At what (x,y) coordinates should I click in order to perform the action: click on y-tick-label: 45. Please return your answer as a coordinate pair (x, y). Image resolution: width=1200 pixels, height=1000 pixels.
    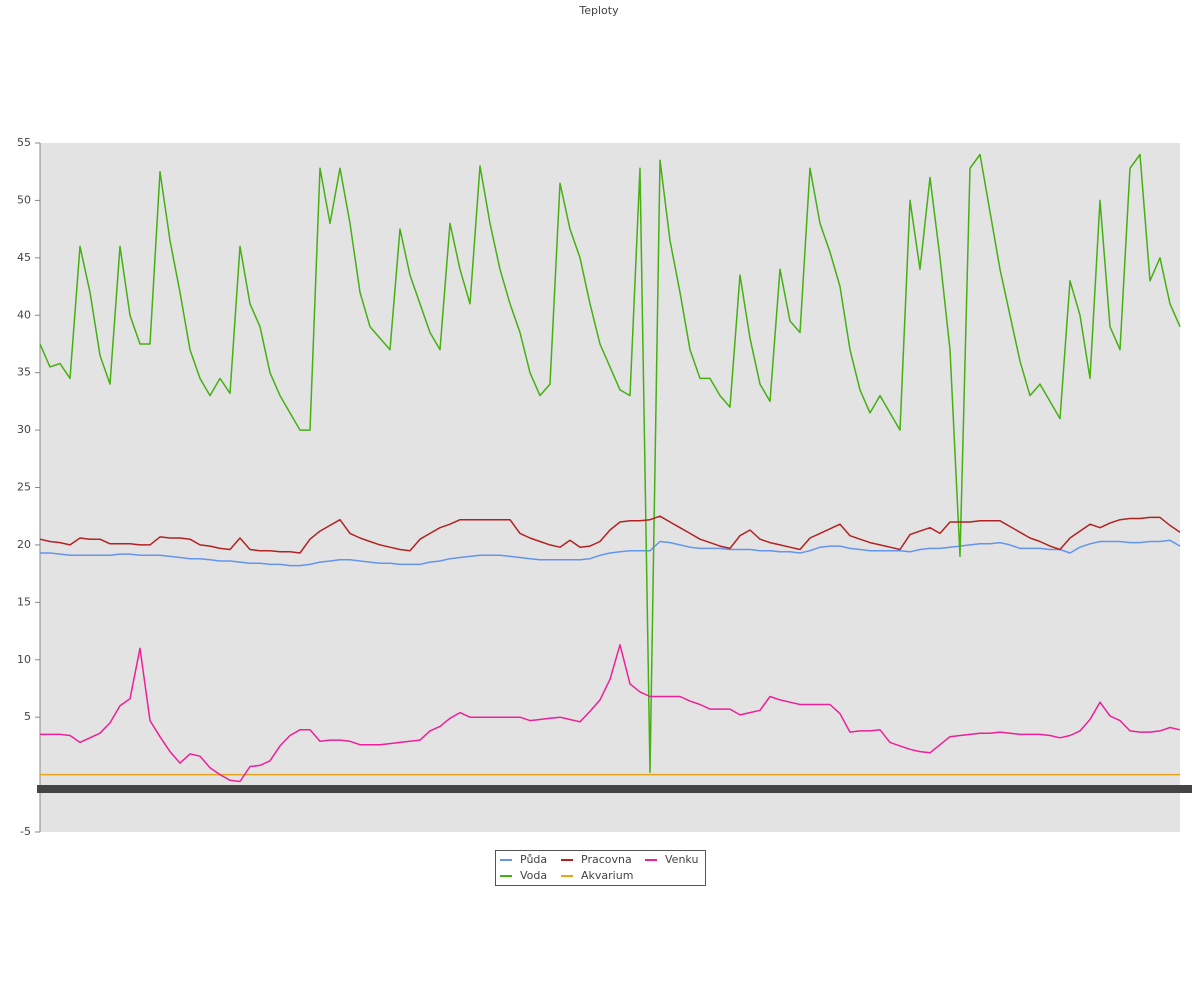
    Looking at the image, I should click on (24, 257).